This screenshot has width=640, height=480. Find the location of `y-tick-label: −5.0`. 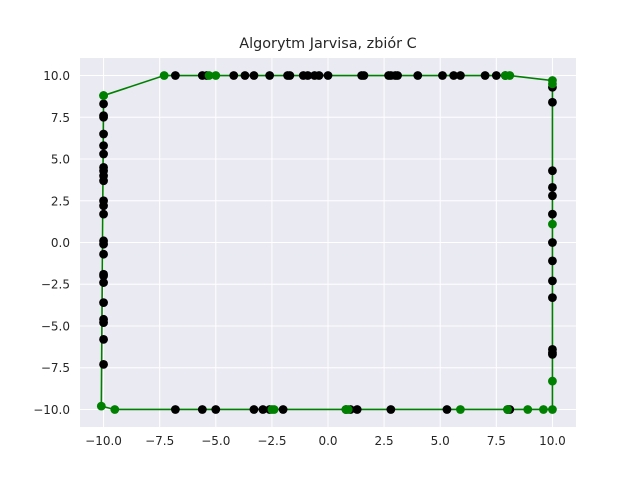

y-tick-label: −5.0 is located at coordinates (55, 326).